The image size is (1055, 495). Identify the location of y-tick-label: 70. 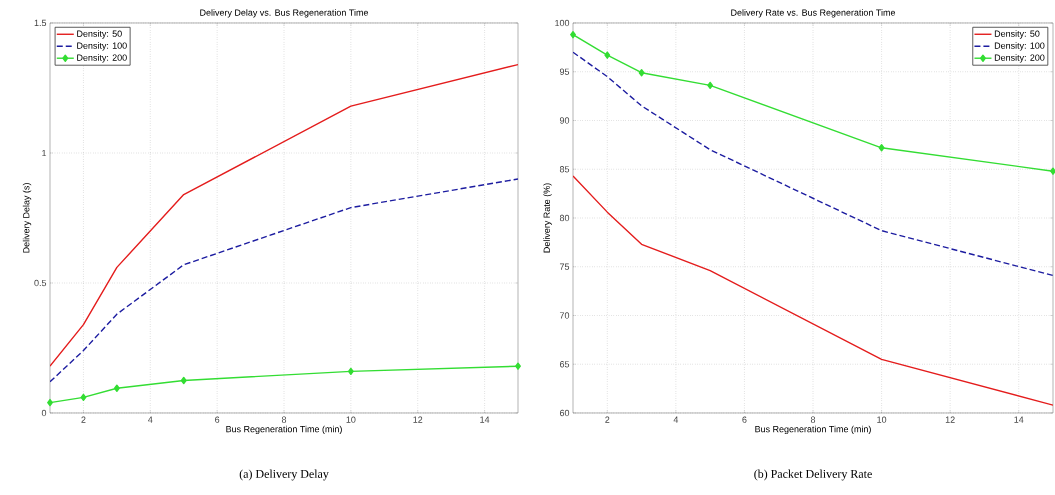
(564, 315).